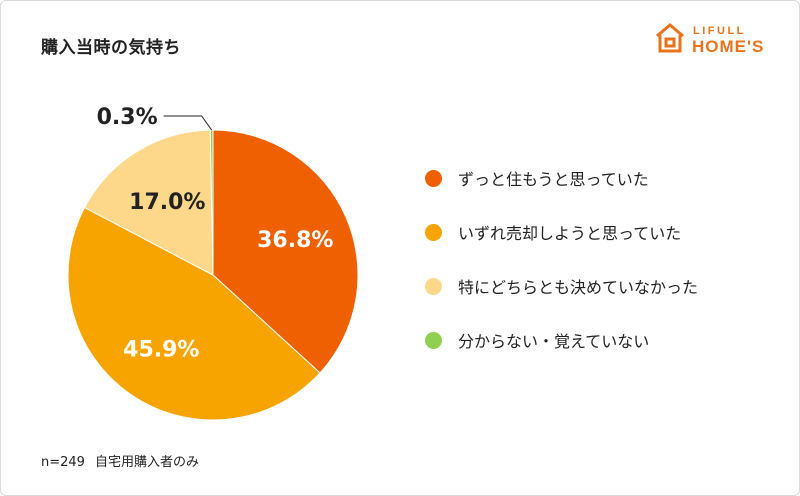 This screenshot has height=496, width=800. What do you see at coordinates (111, 48) in the screenshot?
I see `chart-title: 購入当時の気持ち` at bounding box center [111, 48].